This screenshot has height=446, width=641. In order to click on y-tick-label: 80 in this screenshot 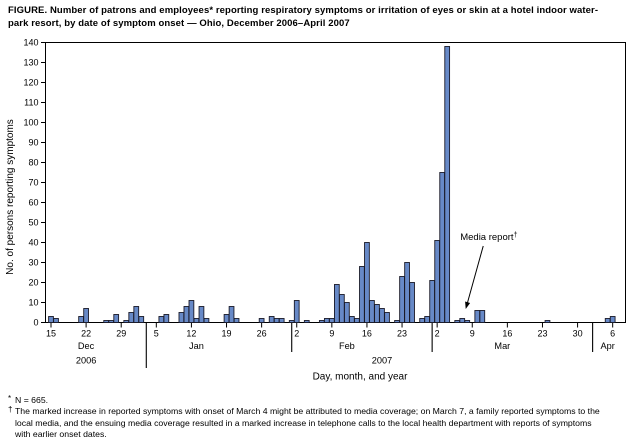, I will do `click(33, 163)`.